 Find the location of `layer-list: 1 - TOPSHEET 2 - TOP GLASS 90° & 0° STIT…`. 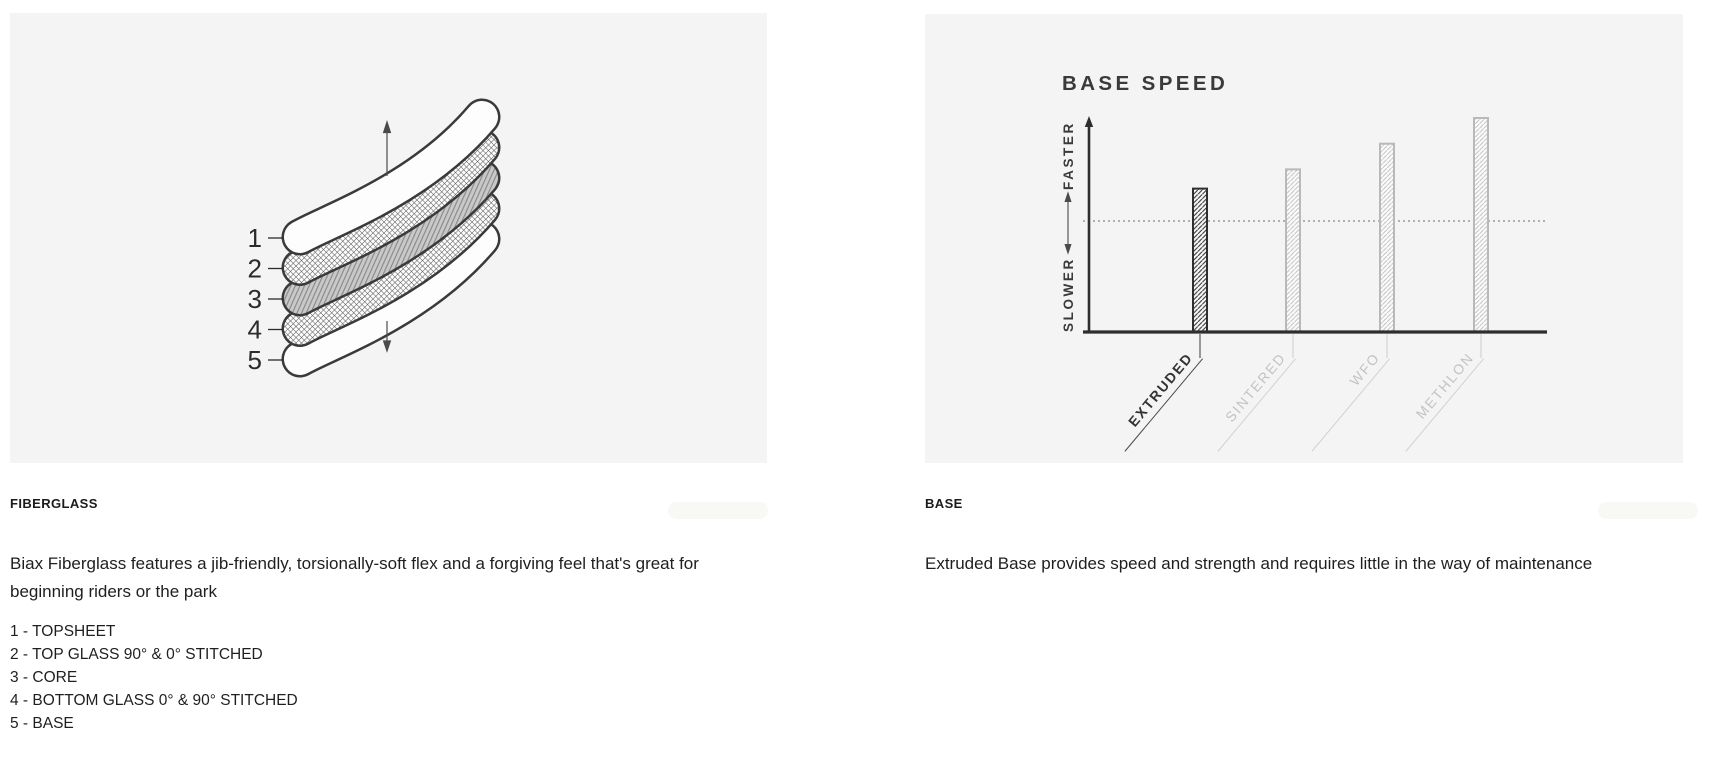

layer-list: 1 - TOPSHEET 2 - TOP GLASS 90° & 0° STIT… is located at coordinates (154, 677).